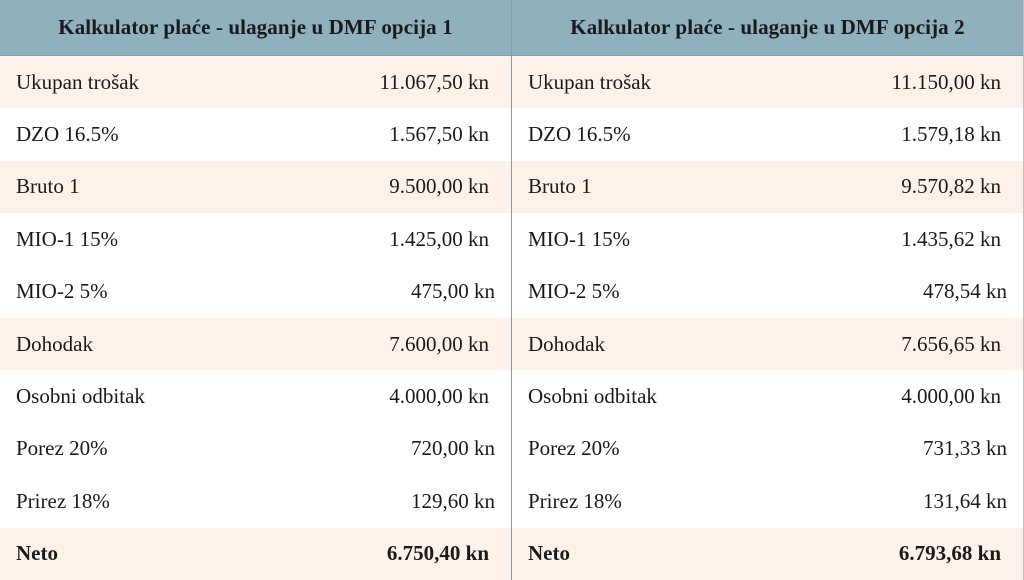 The image size is (1024, 580). Describe the element at coordinates (255, 501) in the screenshot. I see `table-row-prirez: Prirez 18% 129,60 kn` at that location.